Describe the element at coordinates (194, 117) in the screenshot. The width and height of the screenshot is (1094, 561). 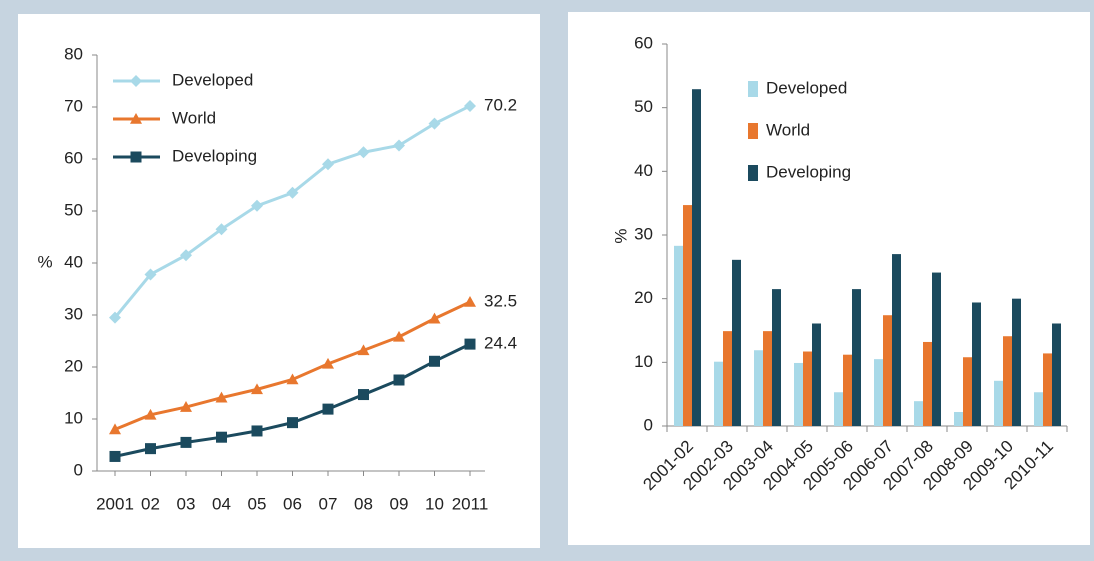
I see `legend-label: World` at that location.